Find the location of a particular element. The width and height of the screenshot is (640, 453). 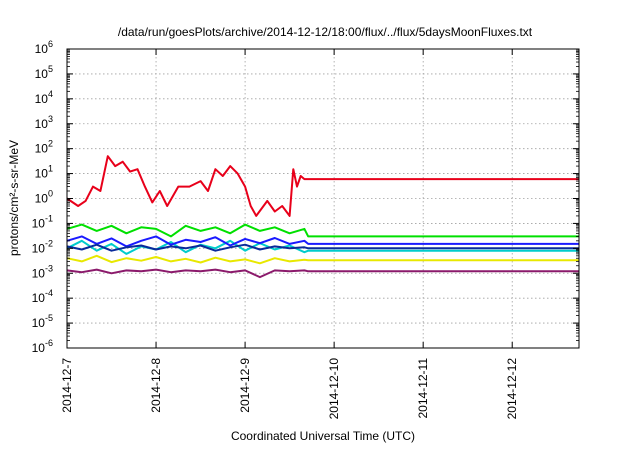

x-tick-label: 2014-12-9 is located at coordinates (245, 385).